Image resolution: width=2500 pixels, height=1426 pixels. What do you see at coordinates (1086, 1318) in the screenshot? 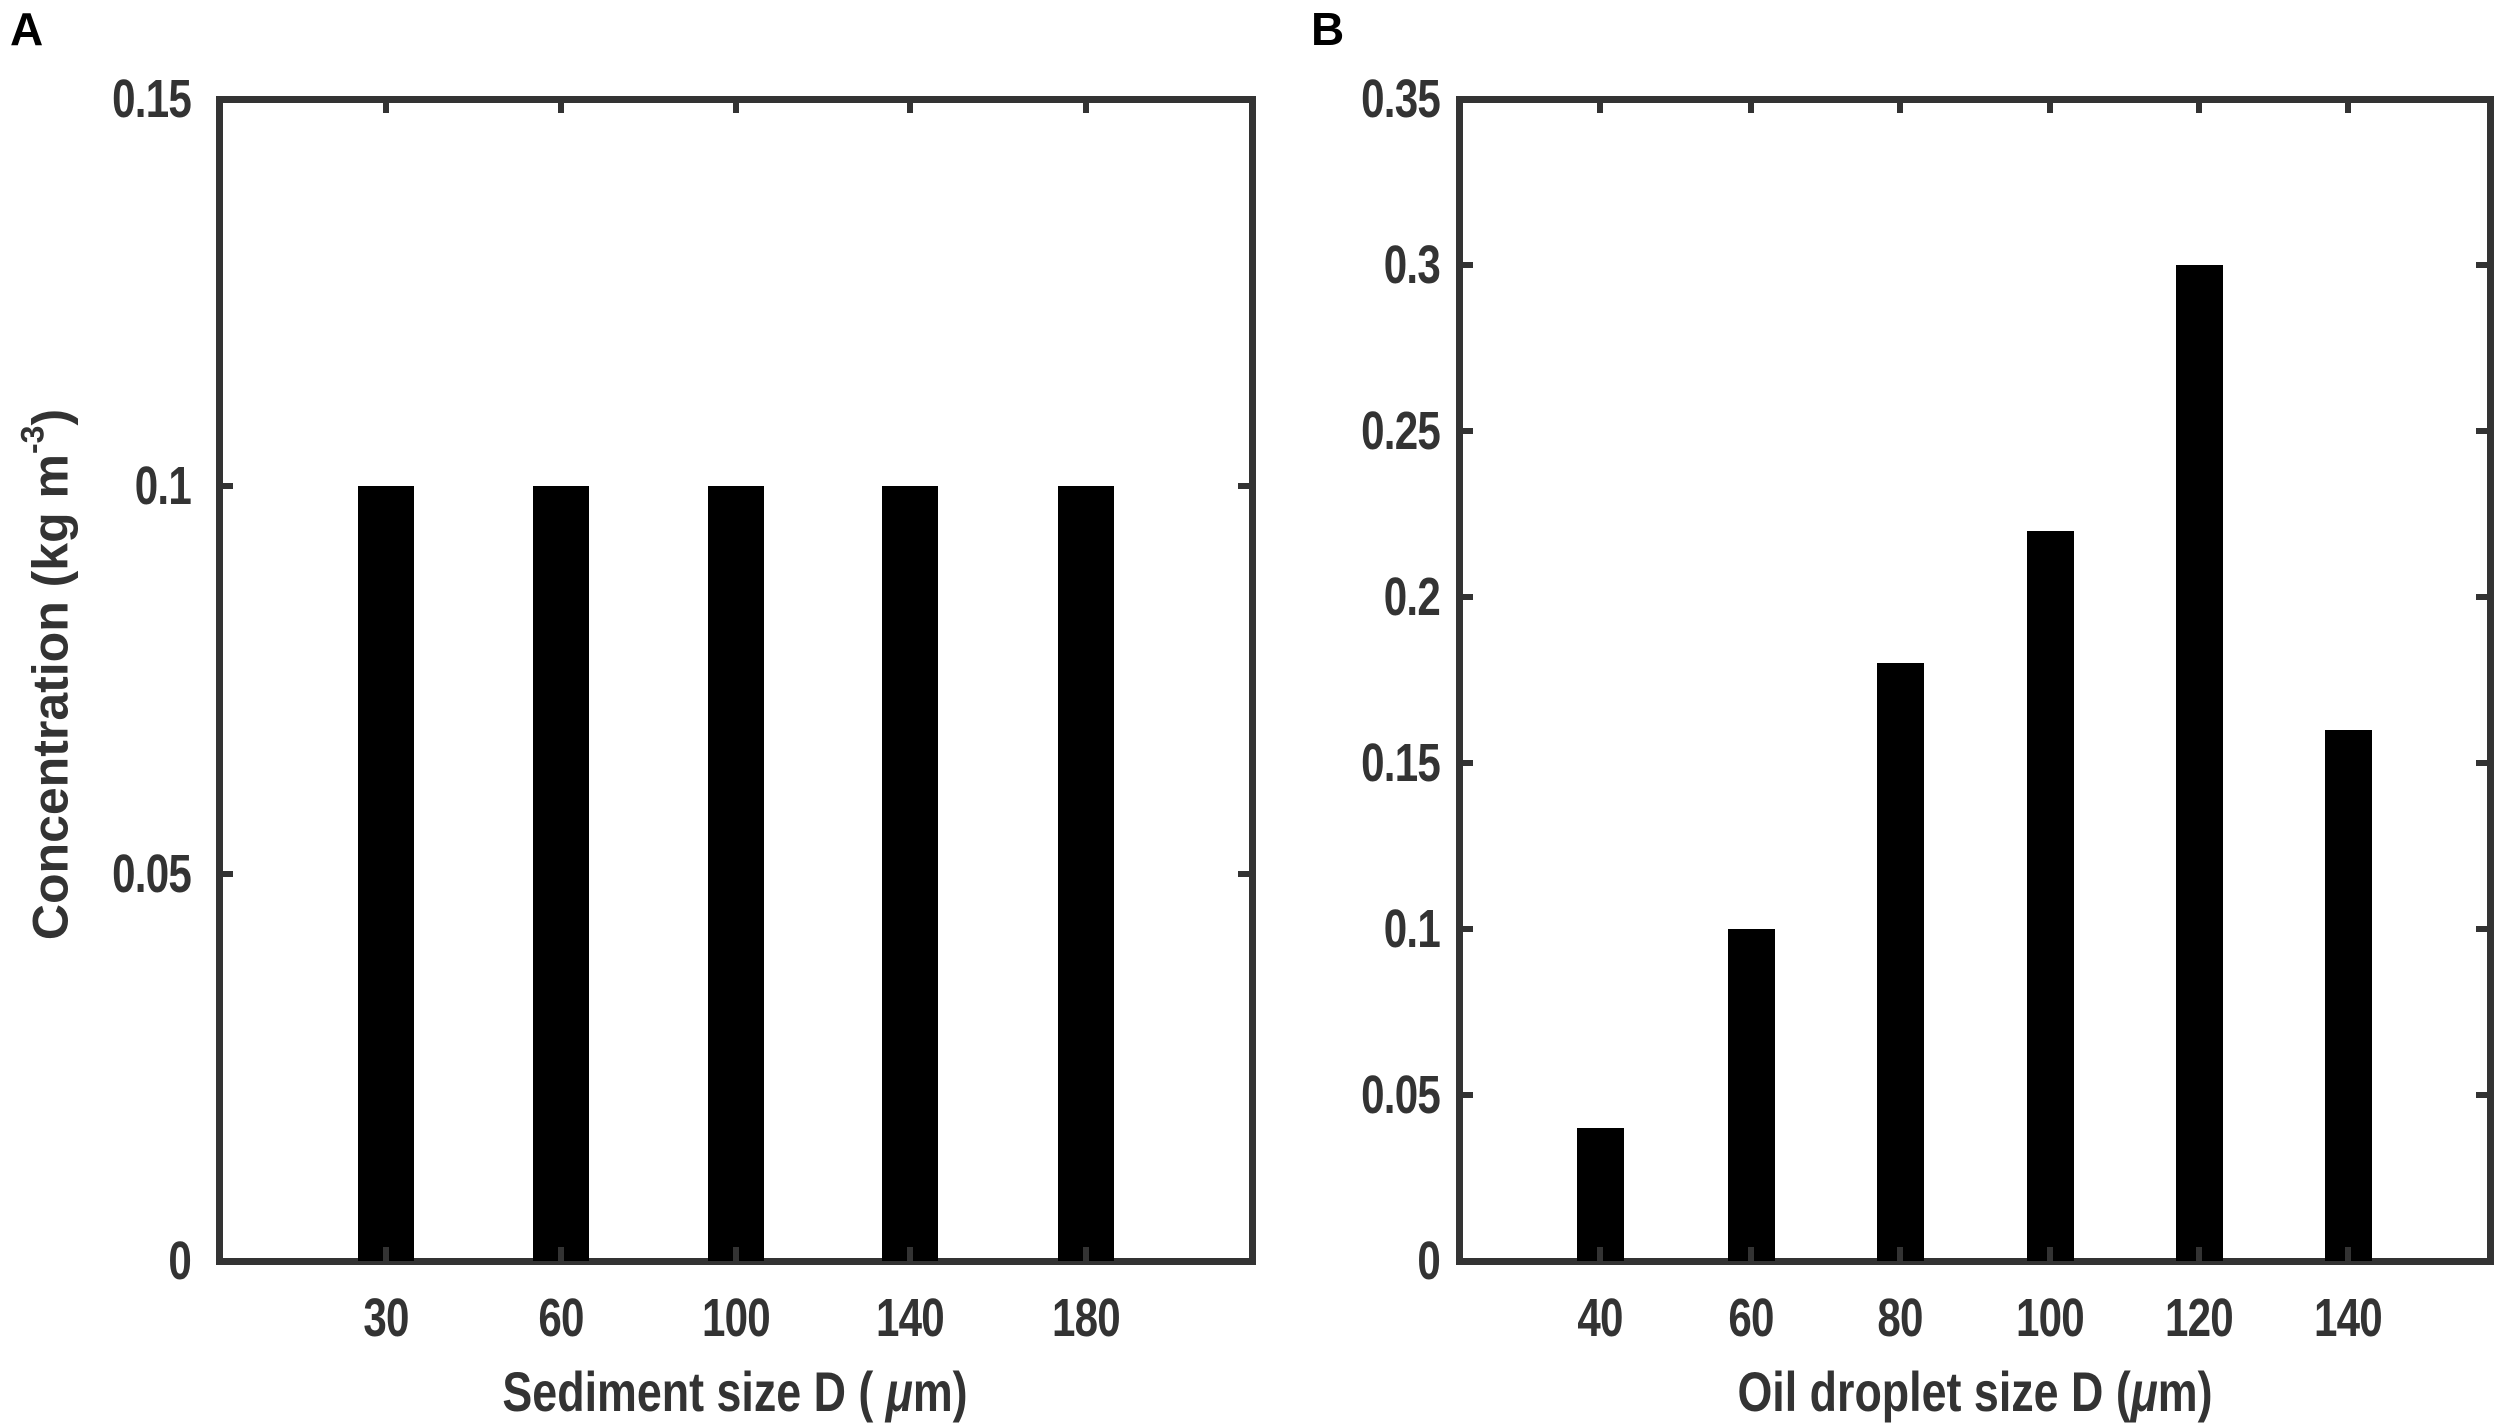
I see `x-tick-label: 180` at bounding box center [1086, 1318].